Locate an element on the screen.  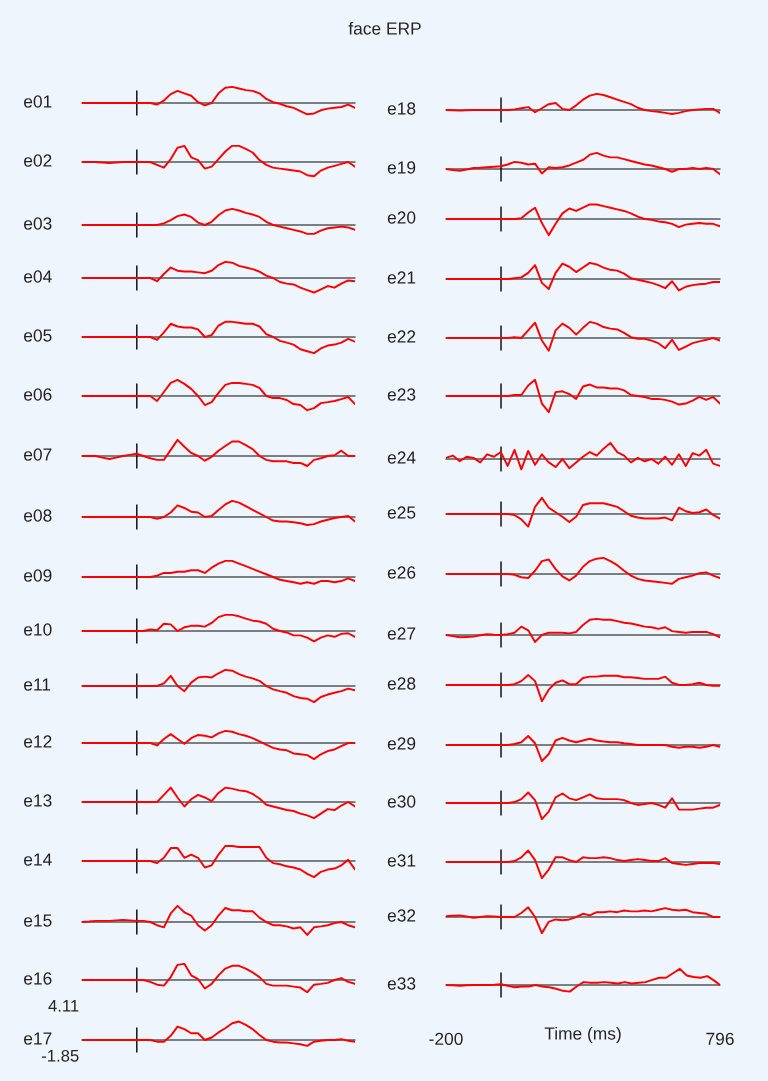
series-label: e21 is located at coordinates (401, 277).